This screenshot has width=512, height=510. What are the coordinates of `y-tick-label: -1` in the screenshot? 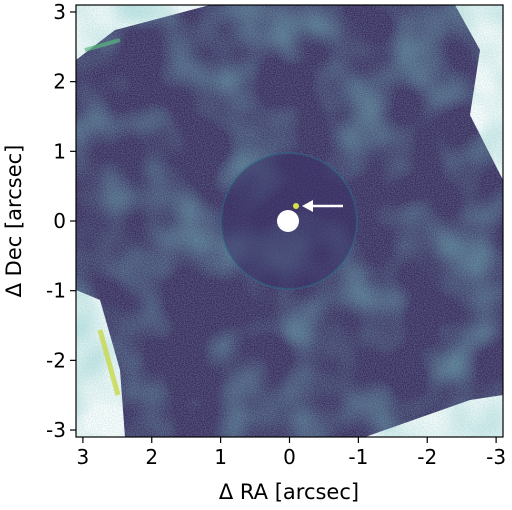 It's located at (56, 291).